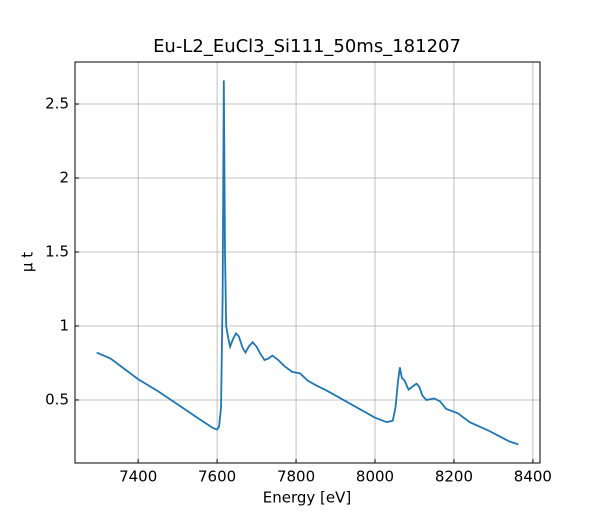 This screenshot has width=600, height=524. Describe the element at coordinates (57, 104) in the screenshot. I see `y-tick-label: 2.5` at that location.